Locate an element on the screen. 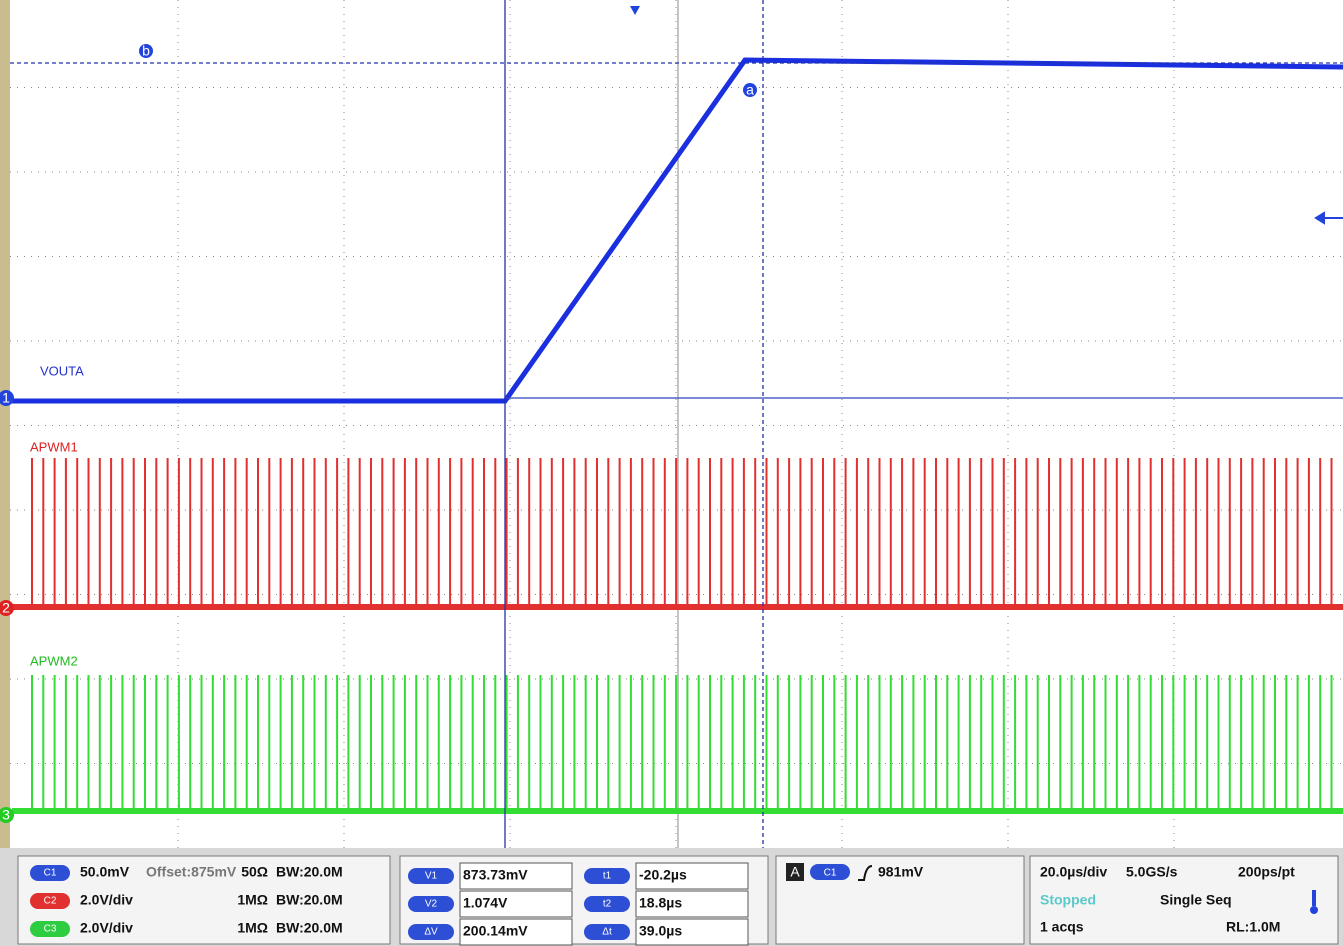 This screenshot has height=946, width=1343. cursor-value: 39.0µs is located at coordinates (660, 931).